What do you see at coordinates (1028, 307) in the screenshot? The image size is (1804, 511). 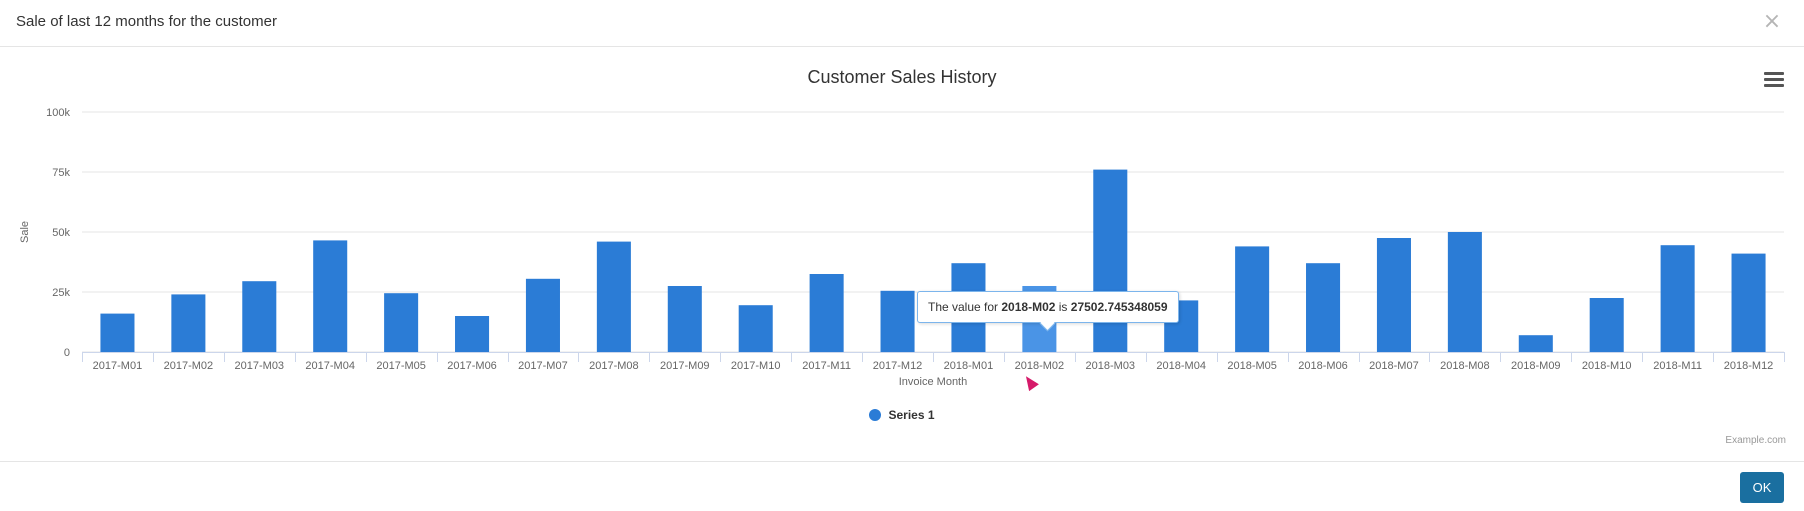 I see `tooltip-category: 2018-M02` at bounding box center [1028, 307].